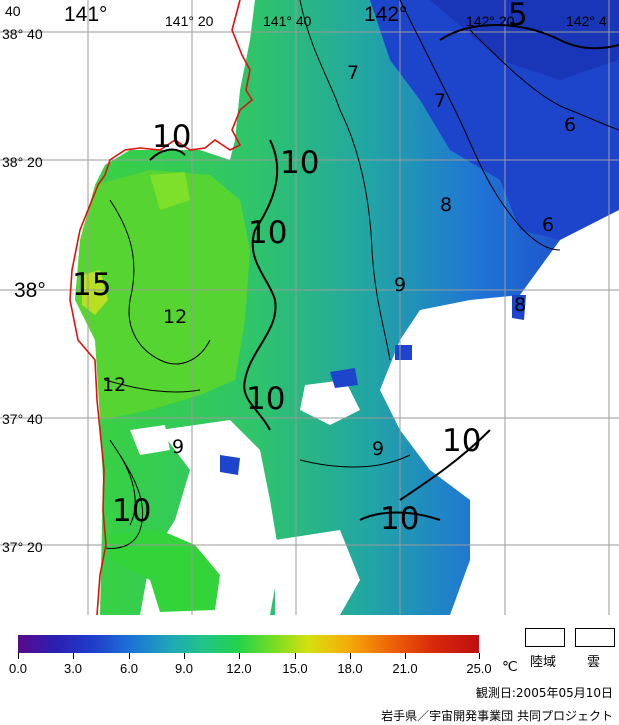  I want to click on lon-label-141: 141°, so click(86, 14).